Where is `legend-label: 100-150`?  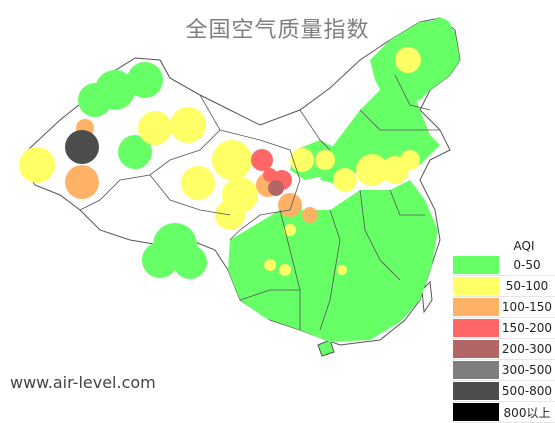 legend-label: 100-150 is located at coordinates (527, 307).